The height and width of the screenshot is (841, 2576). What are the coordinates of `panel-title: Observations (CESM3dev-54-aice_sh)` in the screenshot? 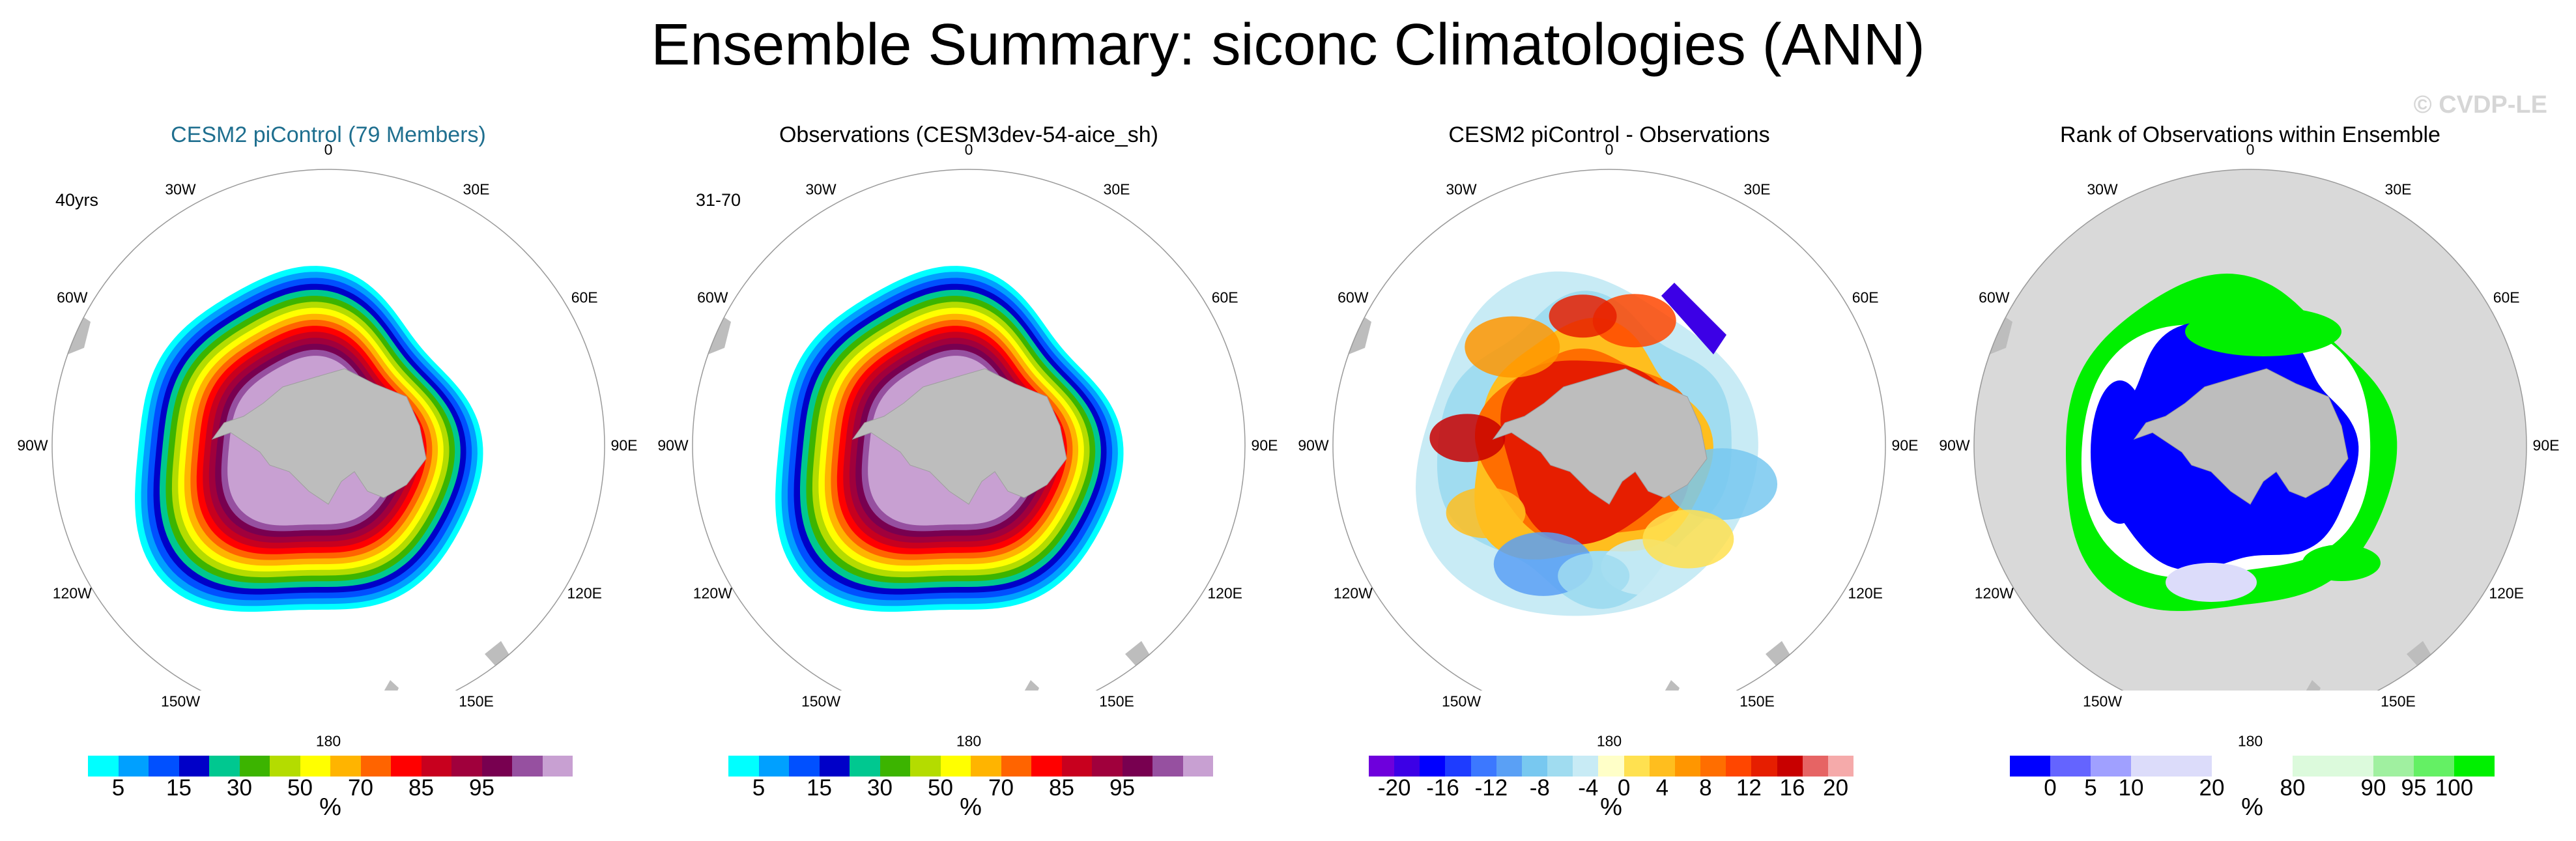 It's located at (969, 134).